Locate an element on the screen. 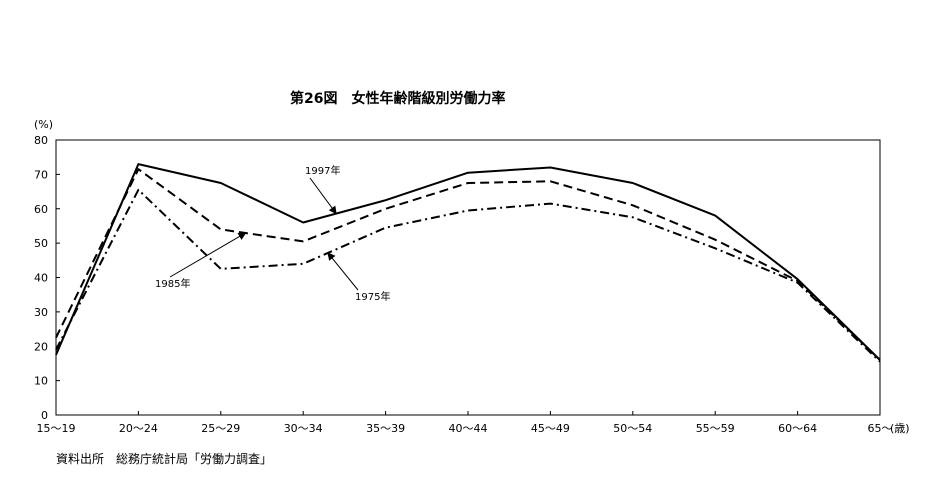 The height and width of the screenshot is (497, 948). y-tick-label: 0 is located at coordinates (44, 415).